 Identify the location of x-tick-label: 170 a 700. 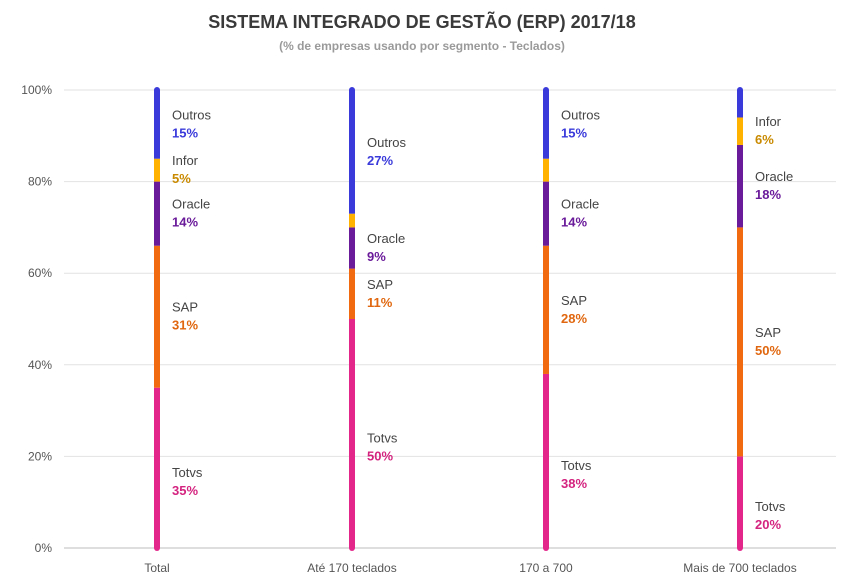
(546, 568).